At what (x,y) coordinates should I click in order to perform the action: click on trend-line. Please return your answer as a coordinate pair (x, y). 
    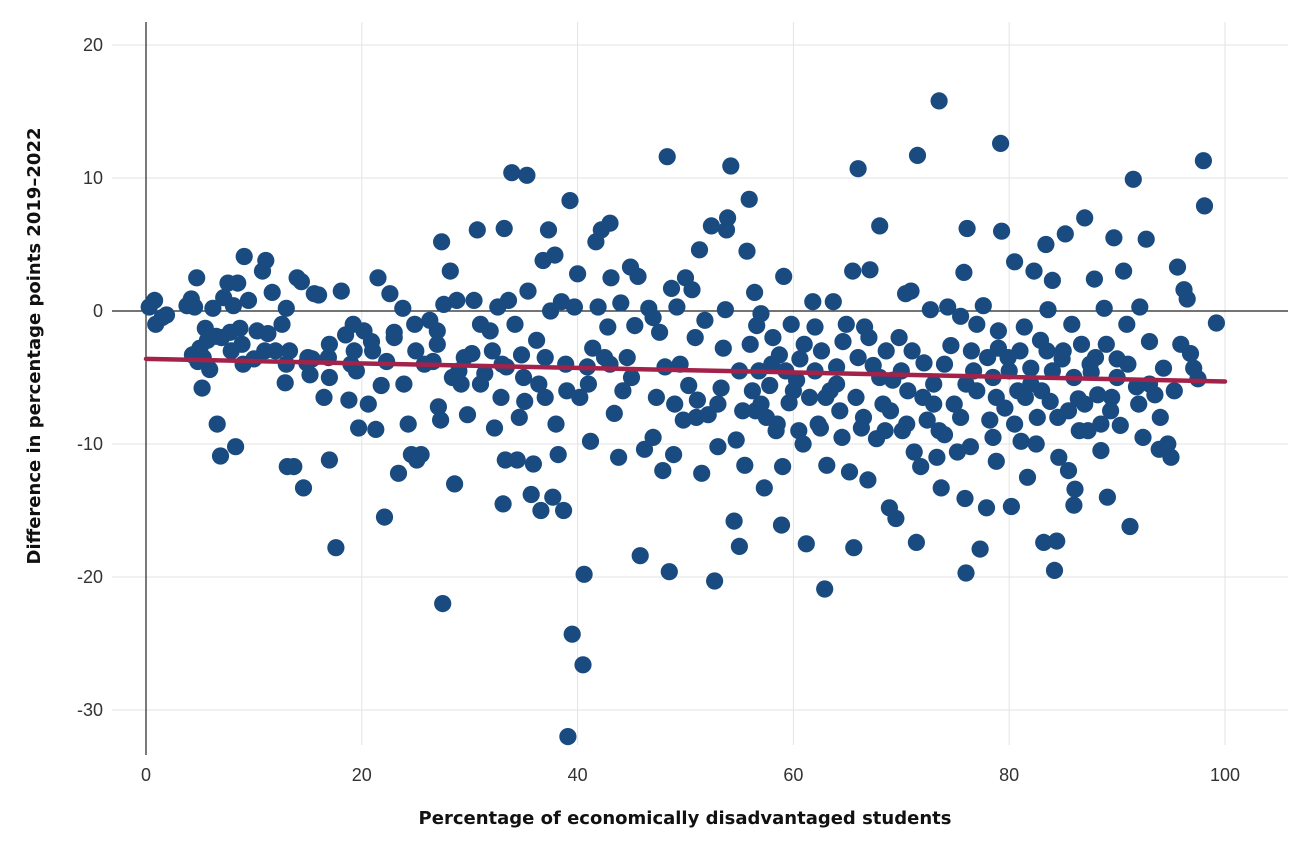
    Looking at the image, I should click on (685, 370).